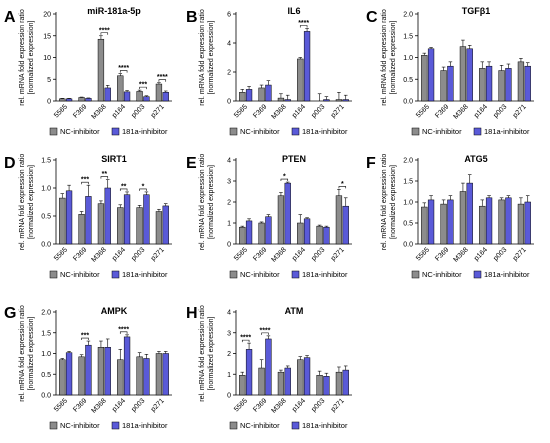 The image size is (550, 443). Describe the element at coordinates (143, 85) in the screenshot. I see `significance-label: ***` at that location.